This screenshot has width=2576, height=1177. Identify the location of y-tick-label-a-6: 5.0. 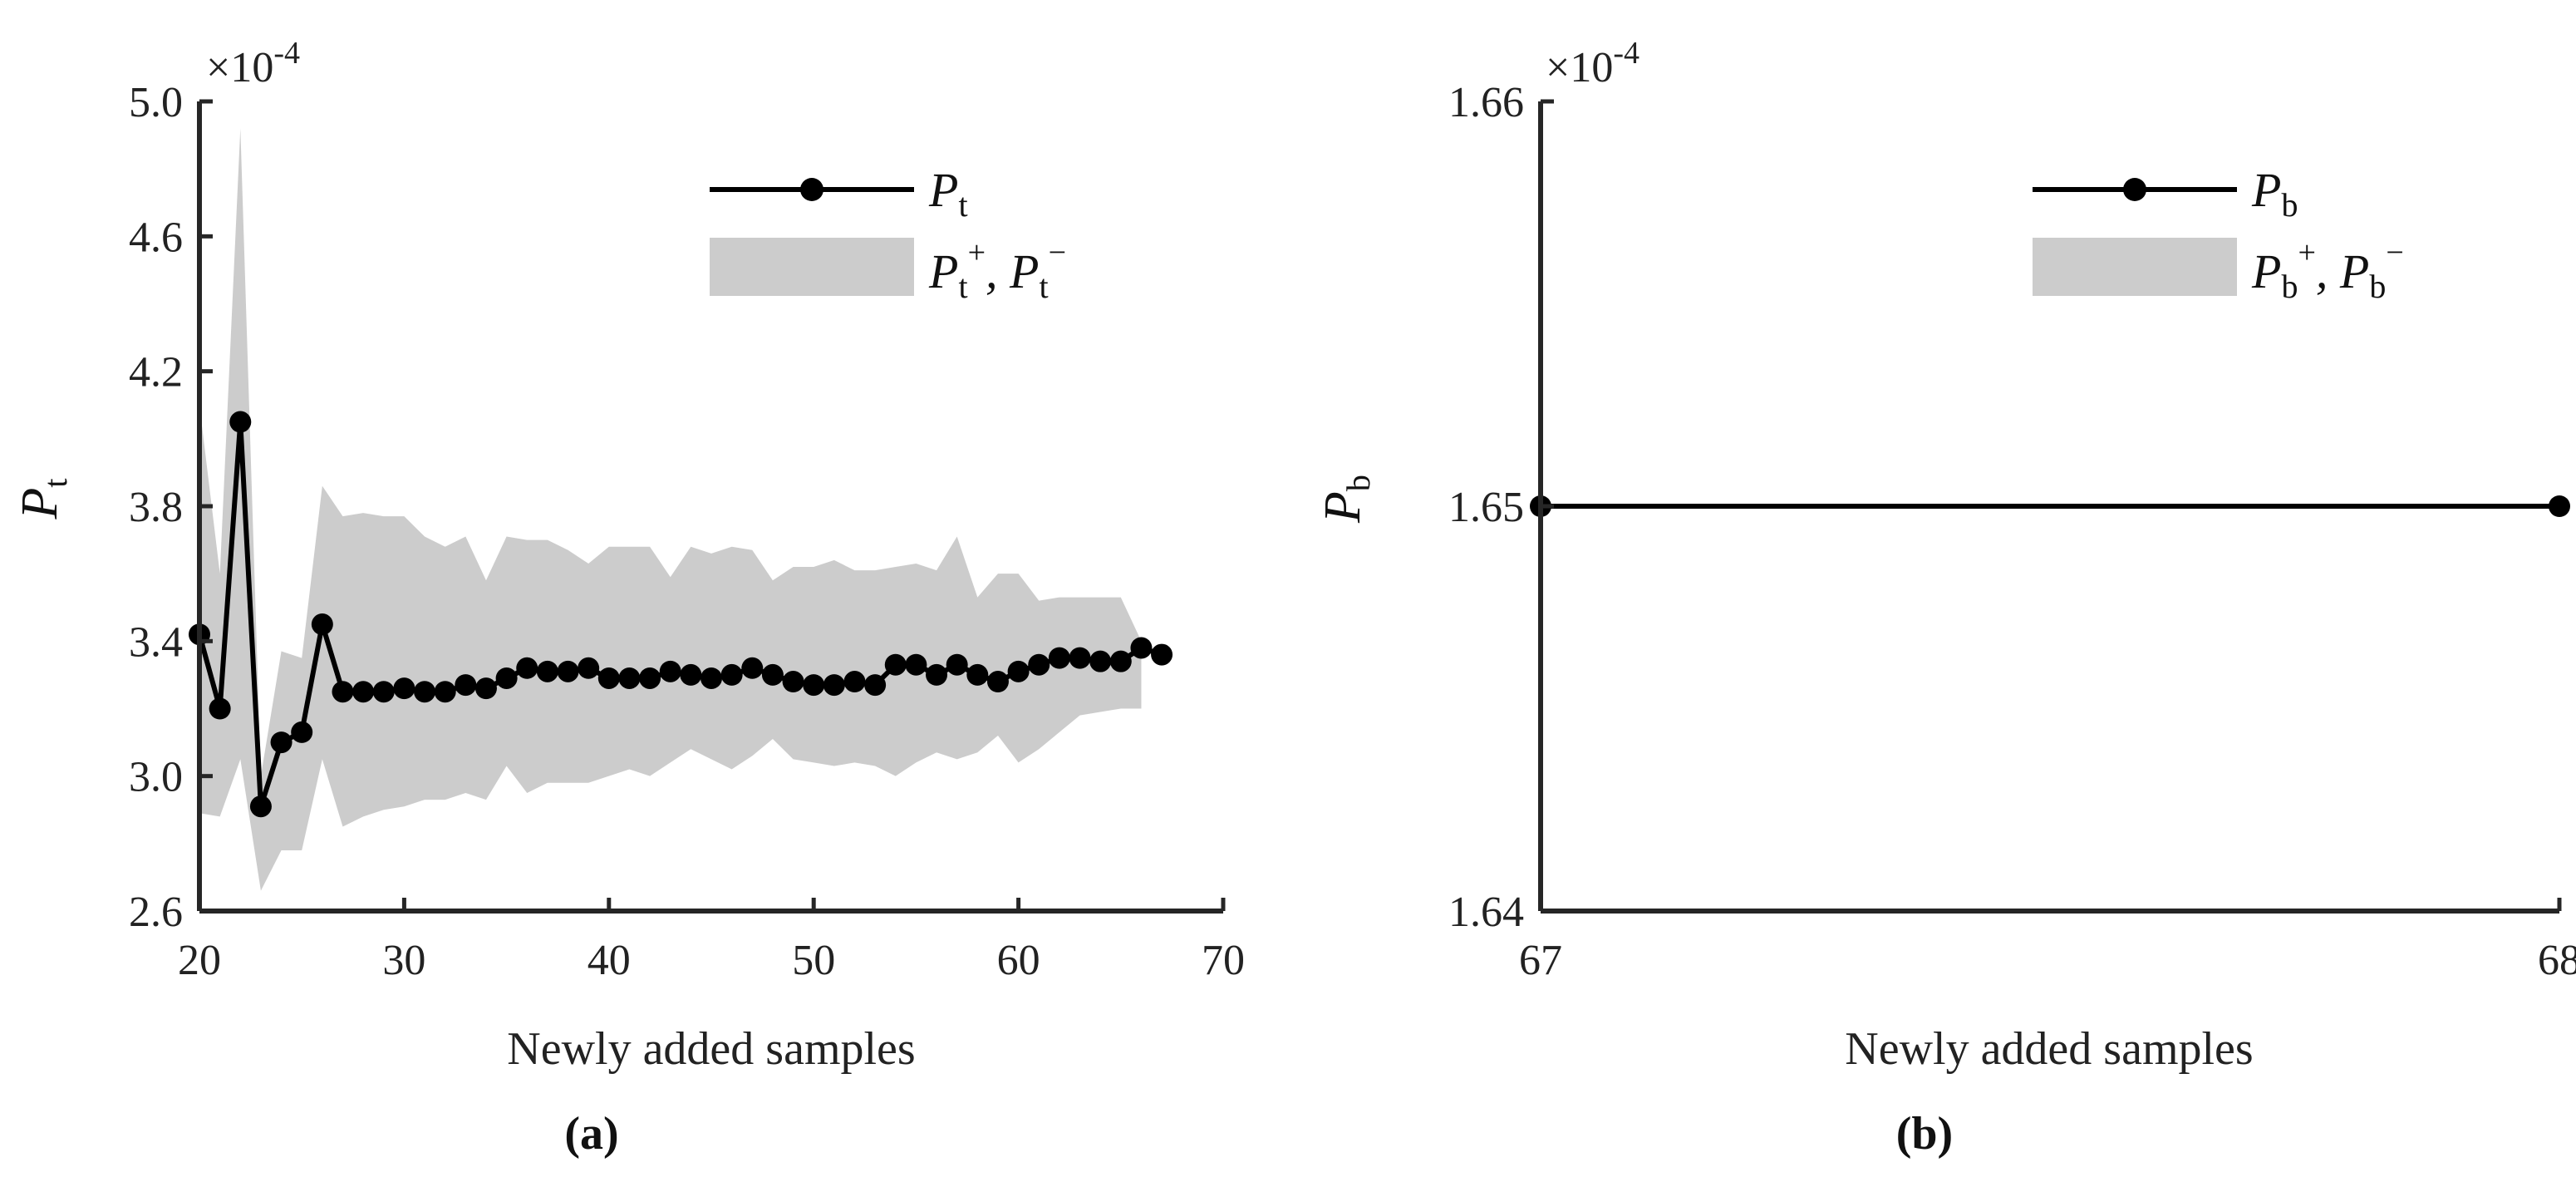
(156, 102).